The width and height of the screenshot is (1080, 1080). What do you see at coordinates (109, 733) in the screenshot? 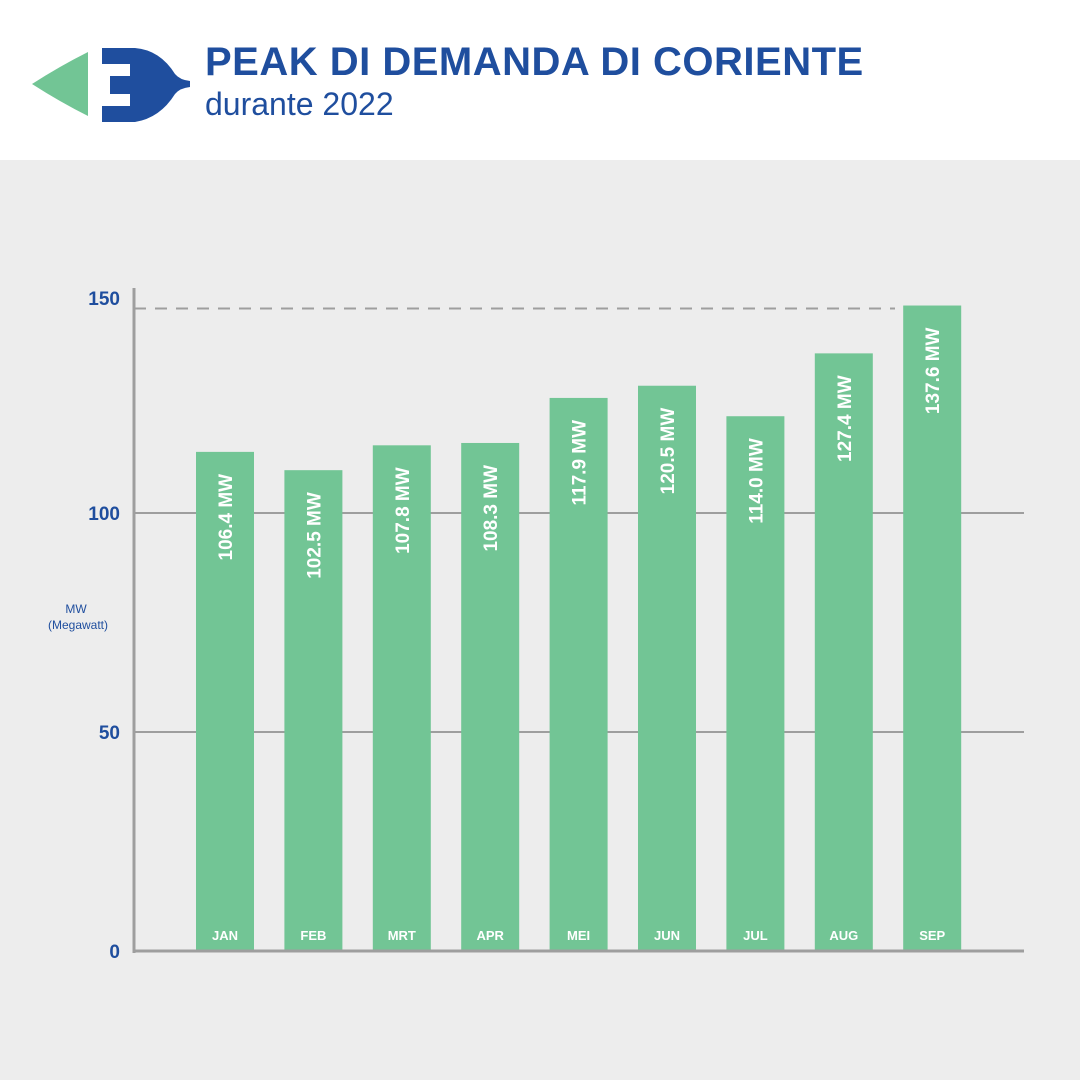
I see `y-tick-label: 50` at bounding box center [109, 733].